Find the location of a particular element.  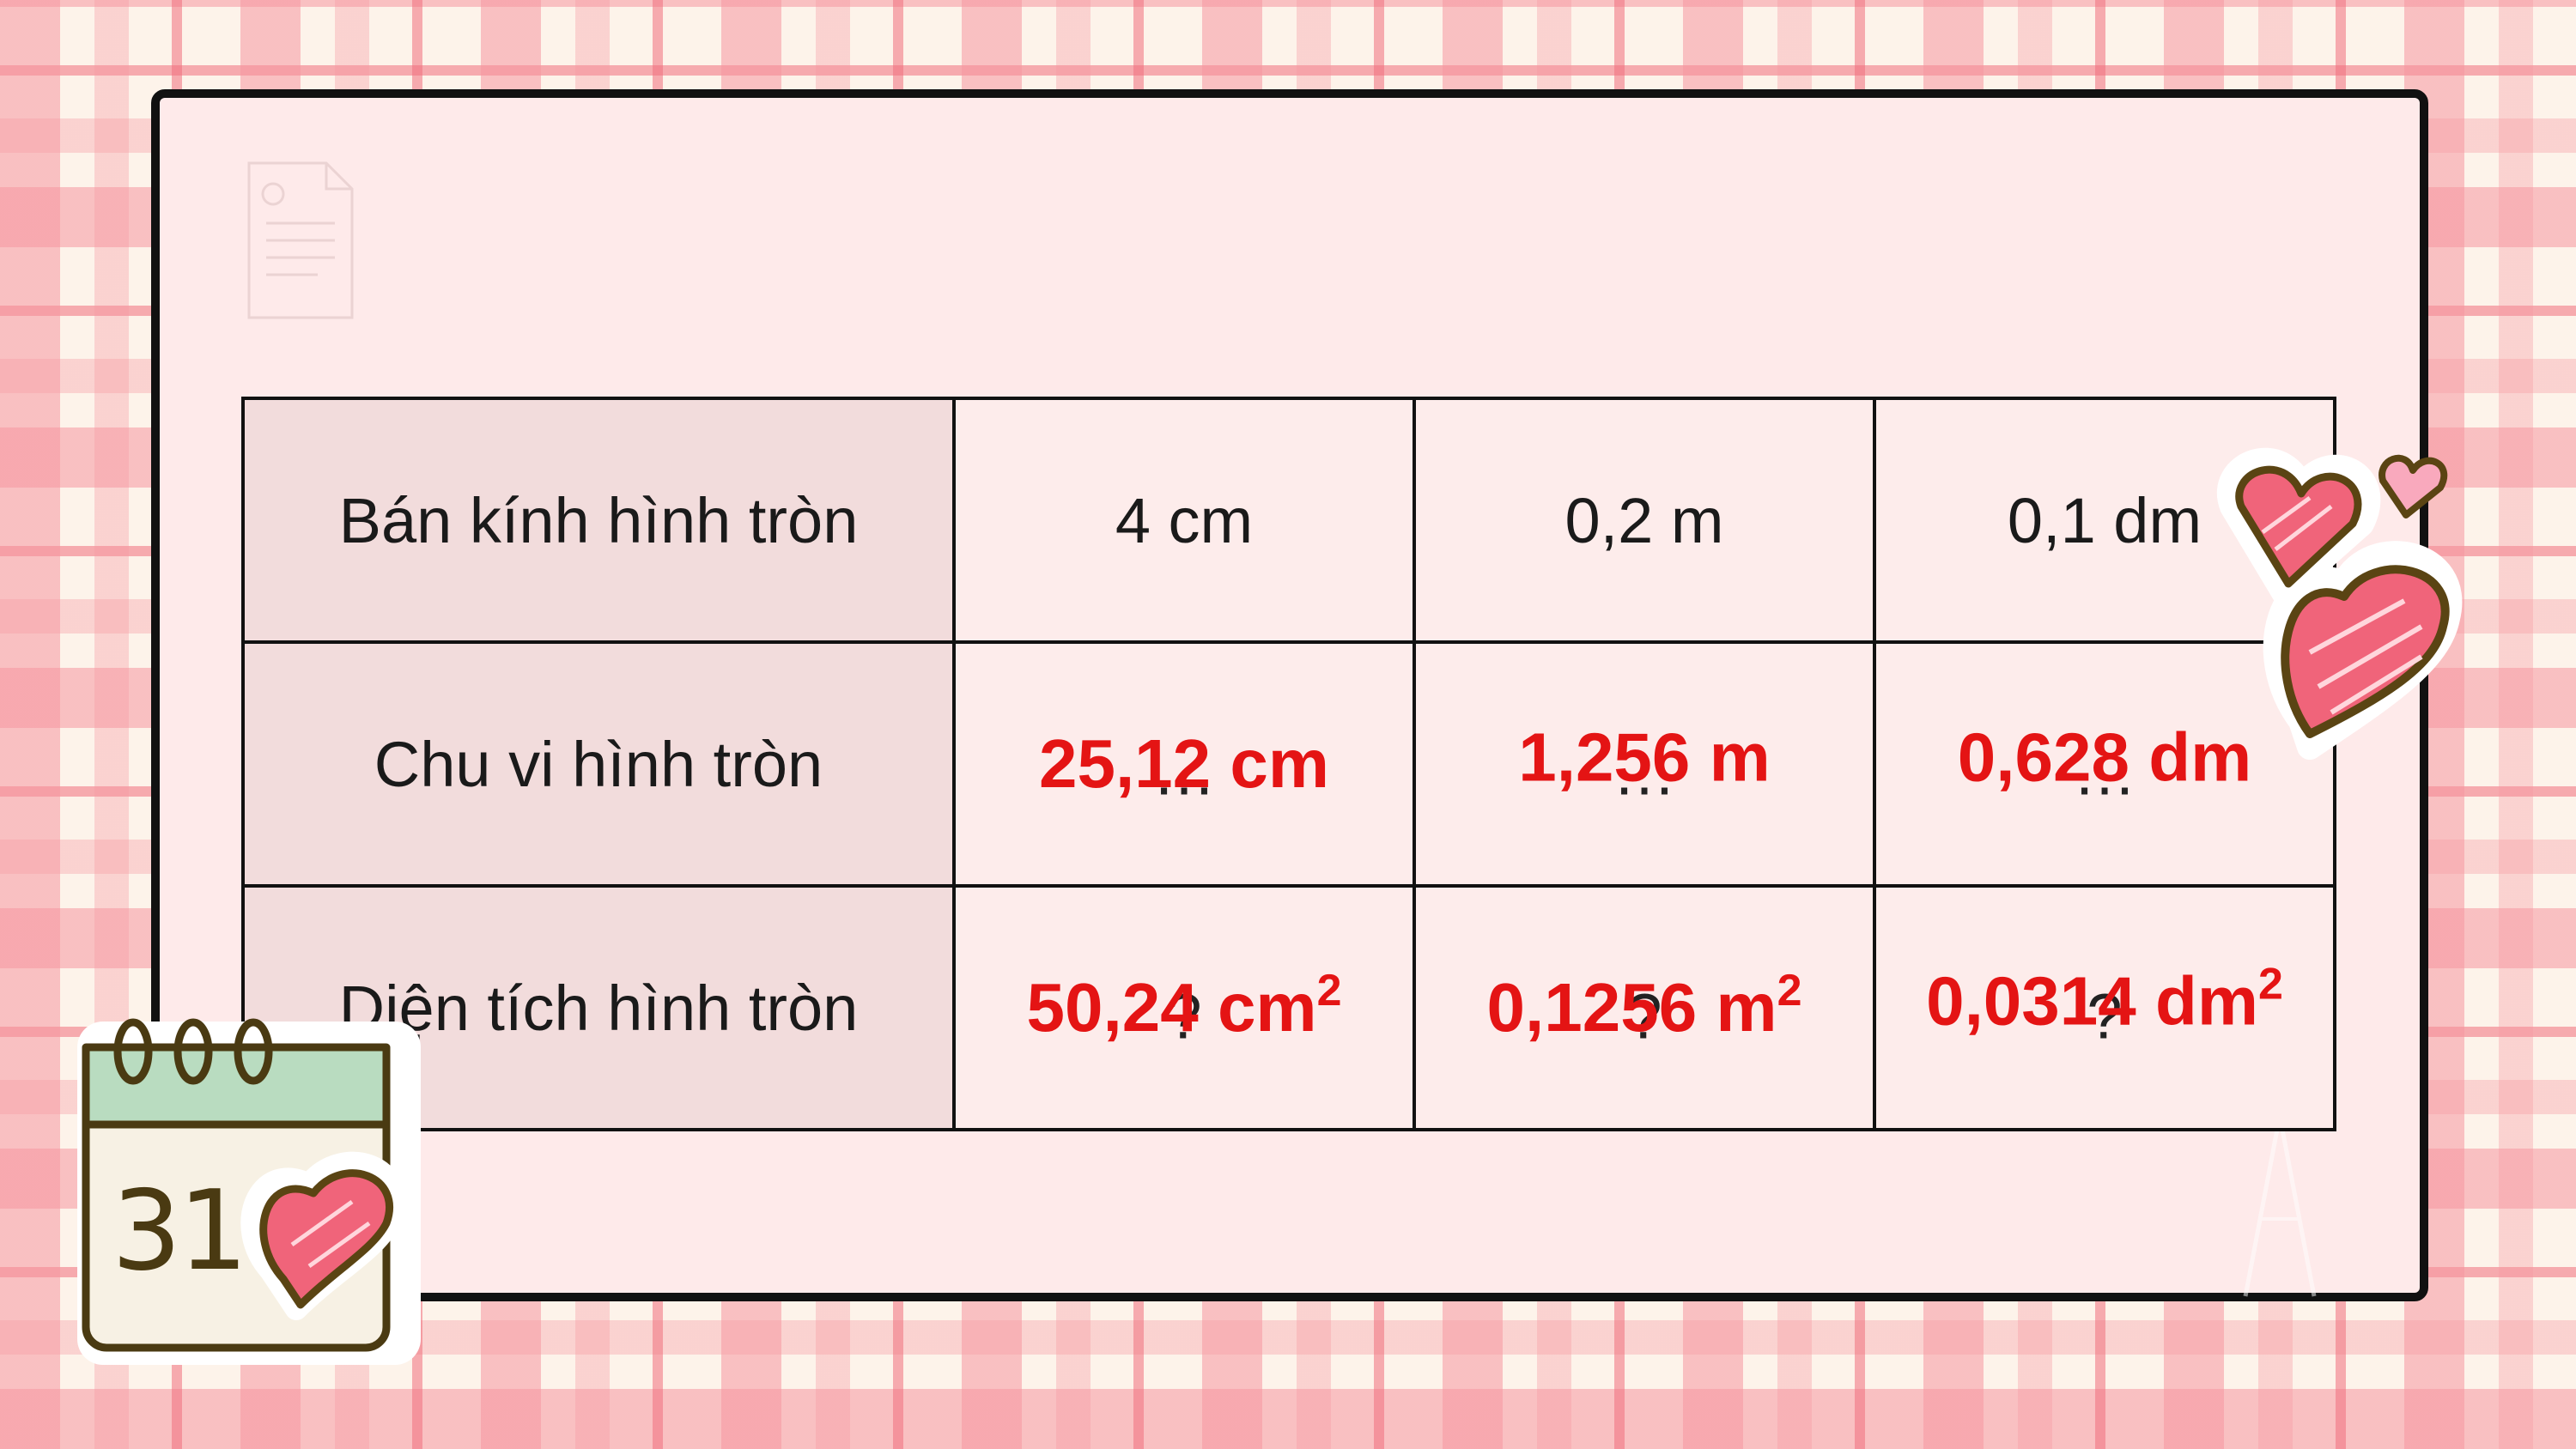

heart-icon is located at coordinates (2339, 603).